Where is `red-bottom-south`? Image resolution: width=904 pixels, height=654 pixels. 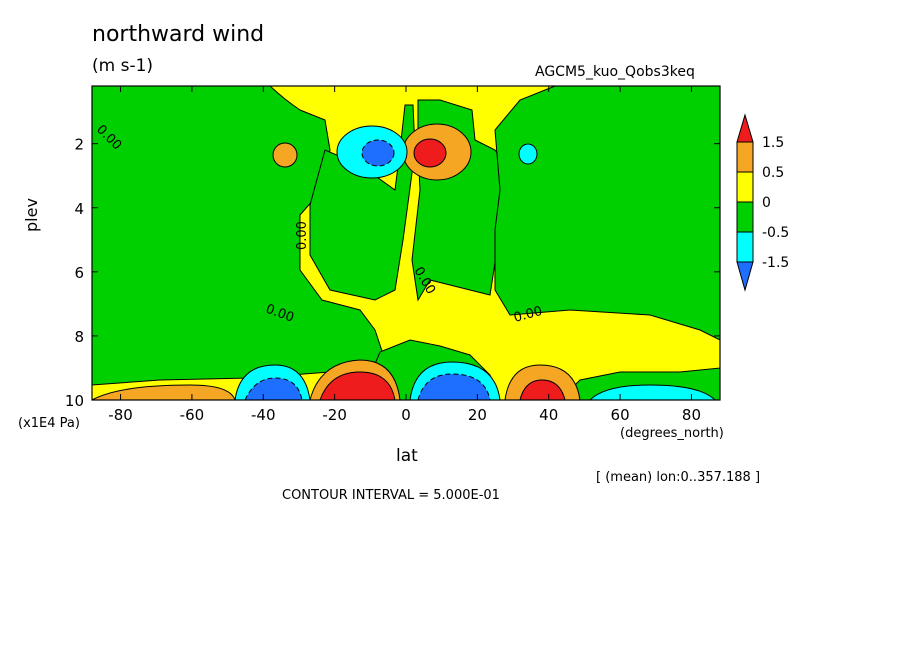
red-bottom-south is located at coordinates (357, 386).